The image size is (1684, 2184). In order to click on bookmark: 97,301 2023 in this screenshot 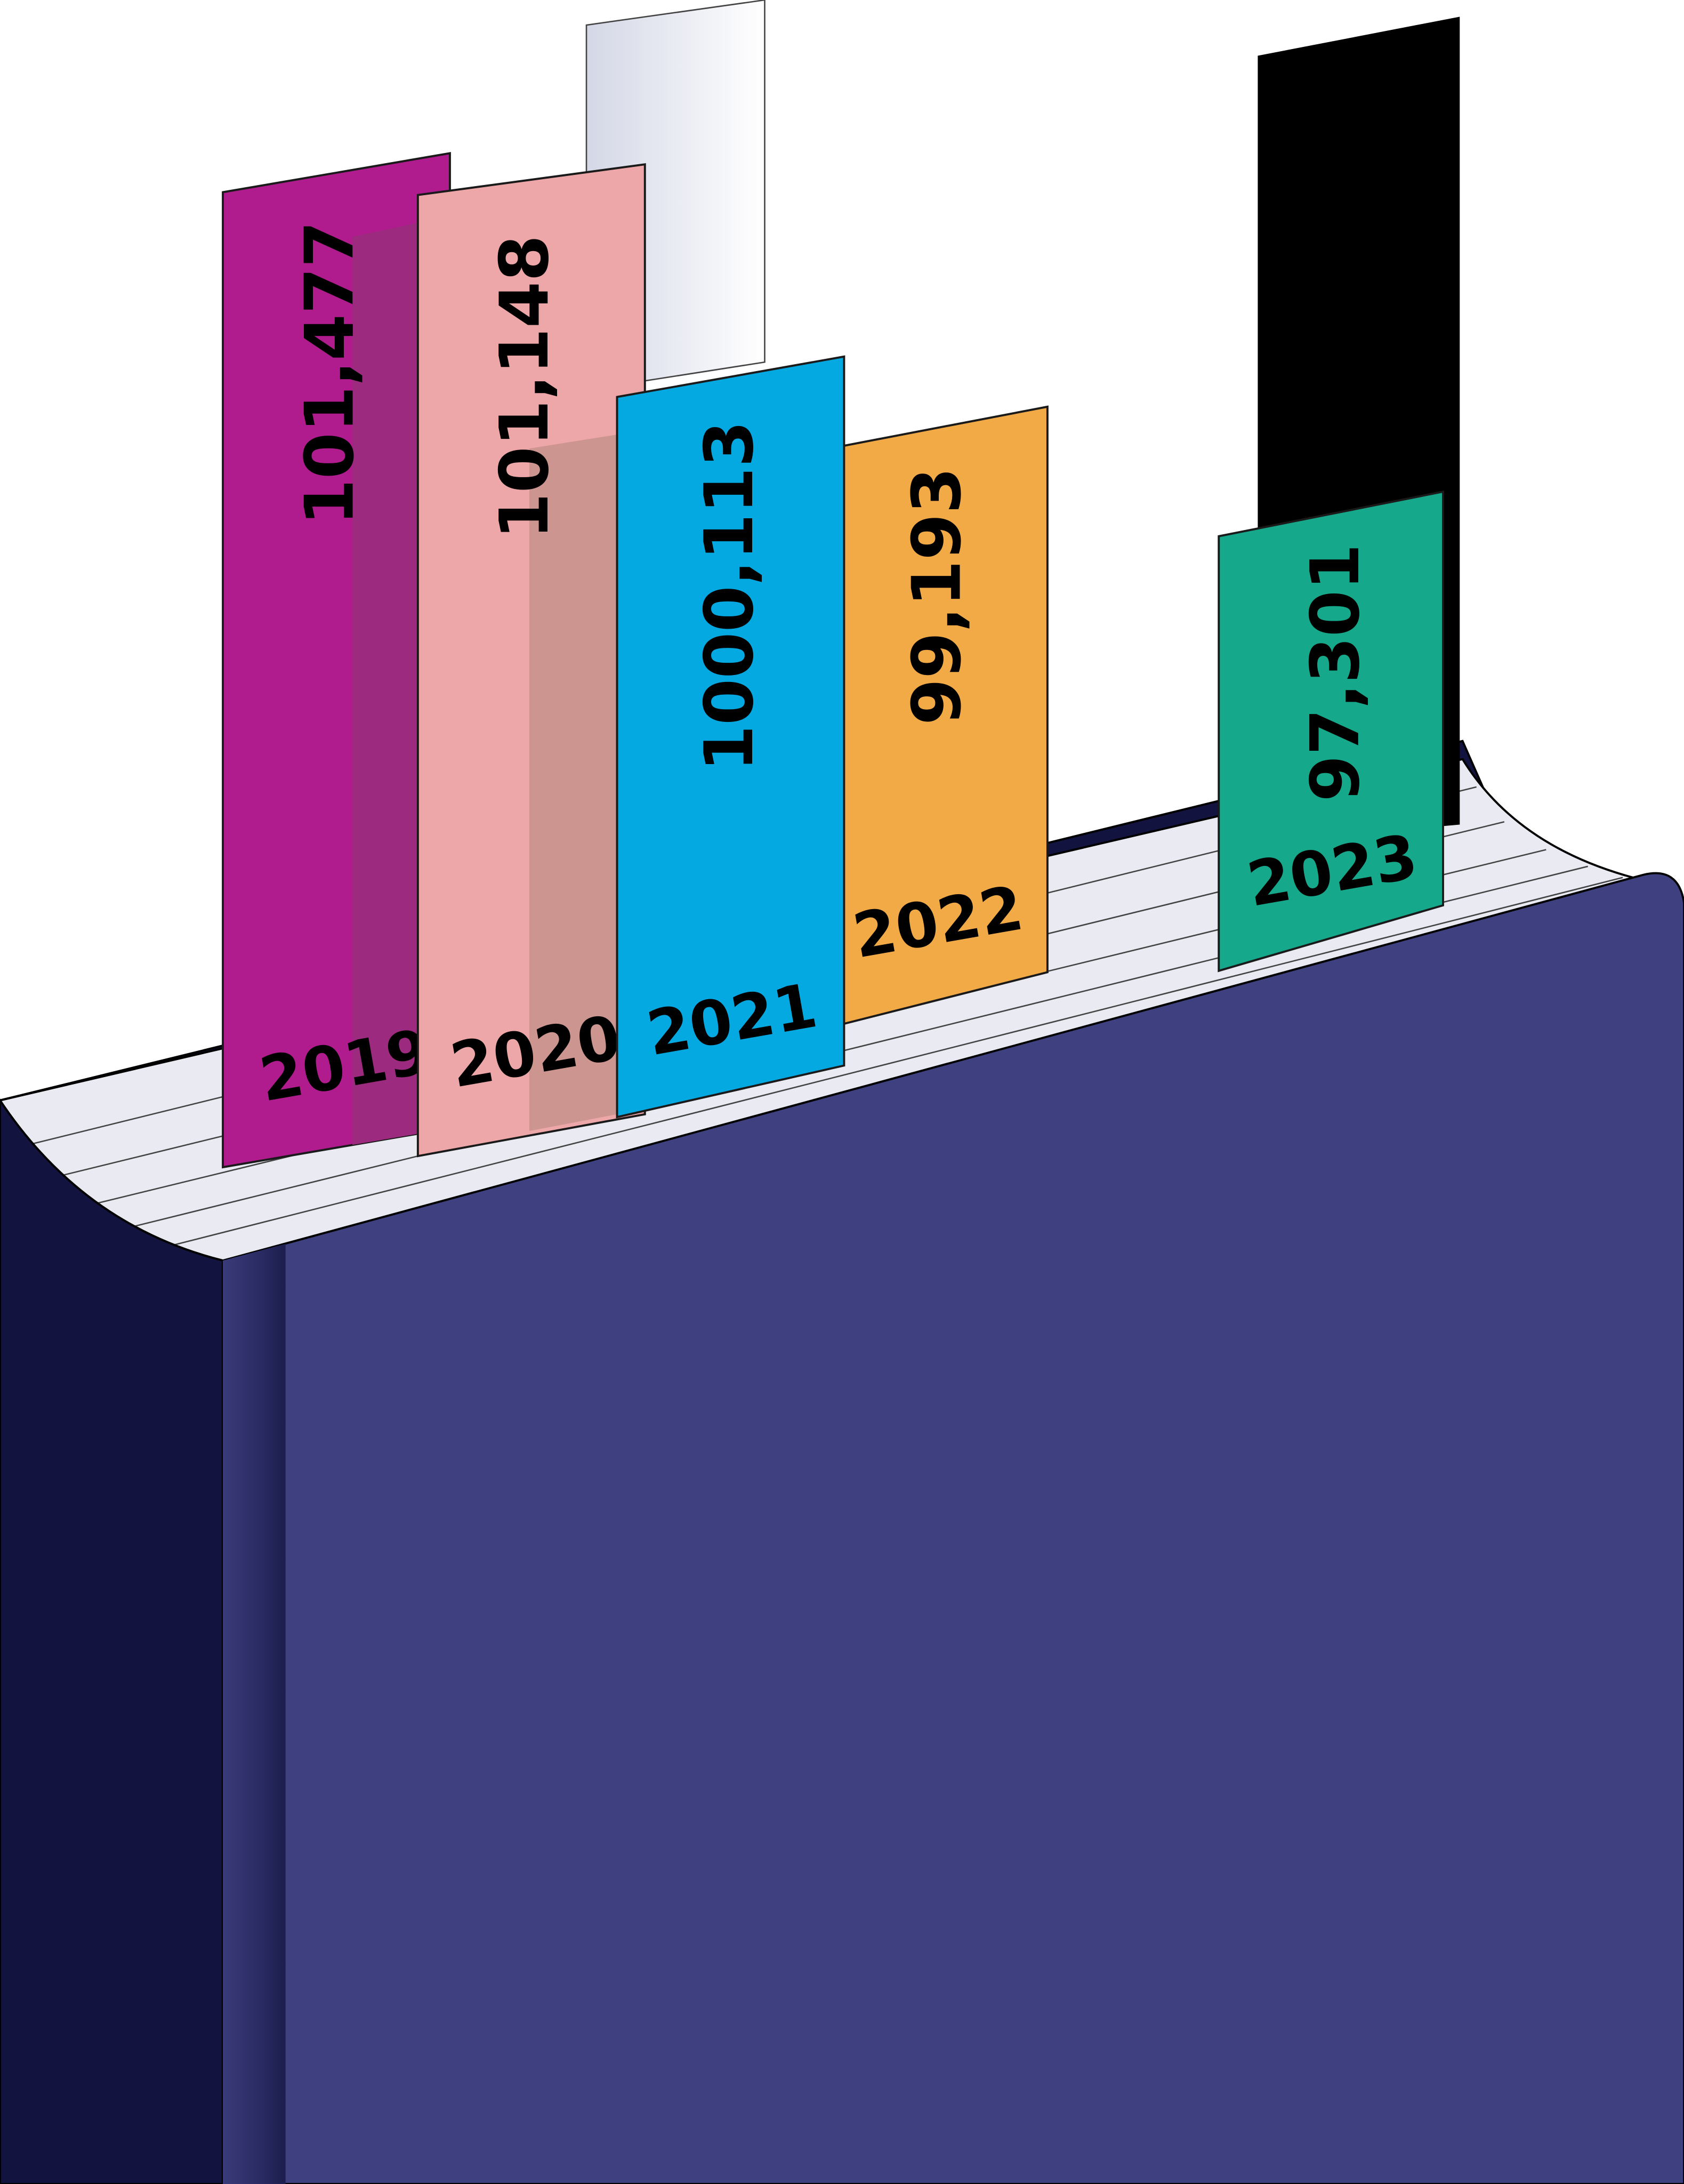, I will do `click(1331, 731)`.